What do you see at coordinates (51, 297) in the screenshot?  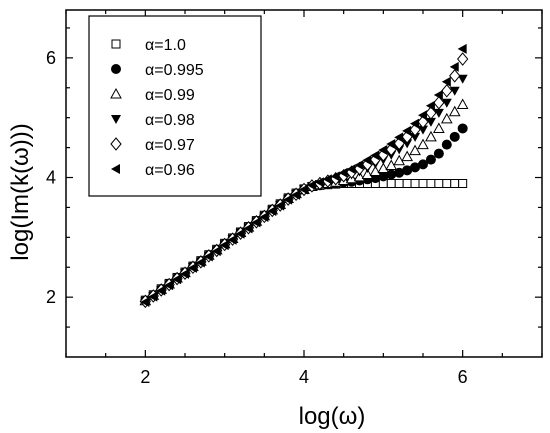 I see `y-tick-label: 2` at bounding box center [51, 297].